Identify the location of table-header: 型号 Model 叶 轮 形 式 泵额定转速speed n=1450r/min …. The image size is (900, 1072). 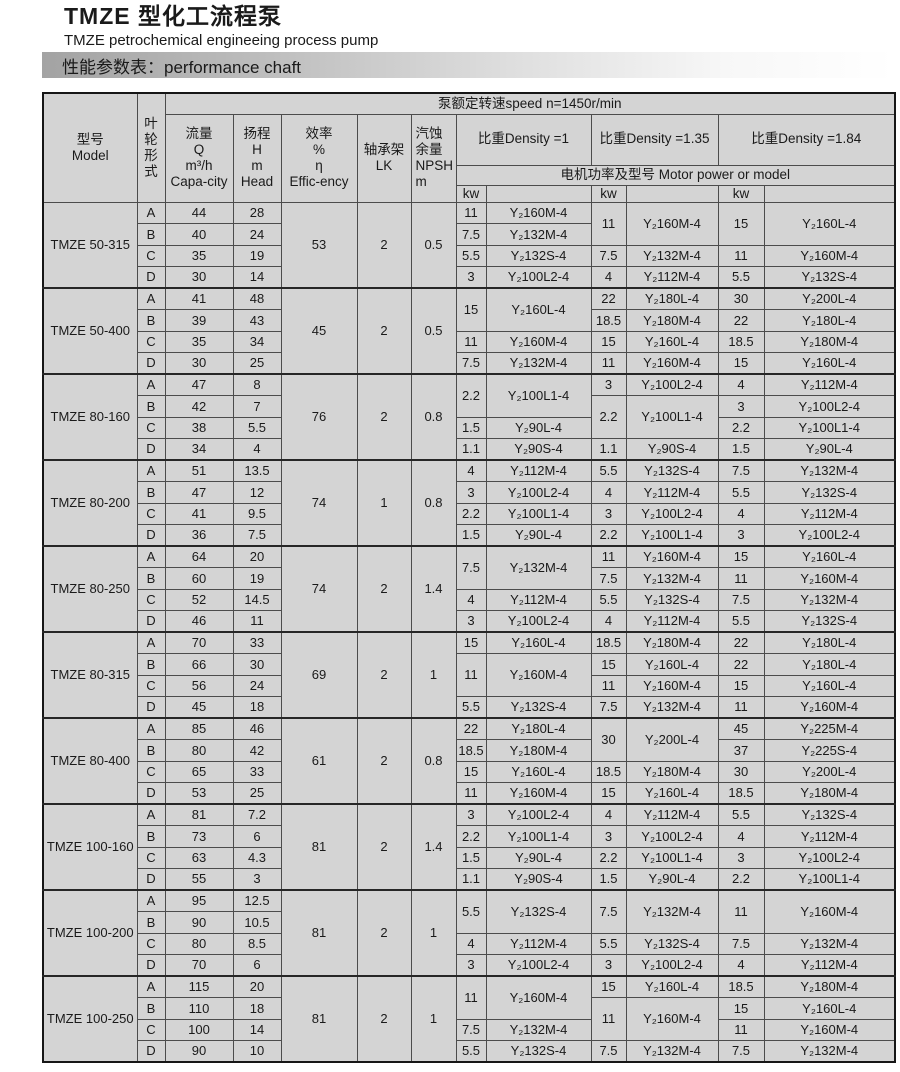
(469, 147).